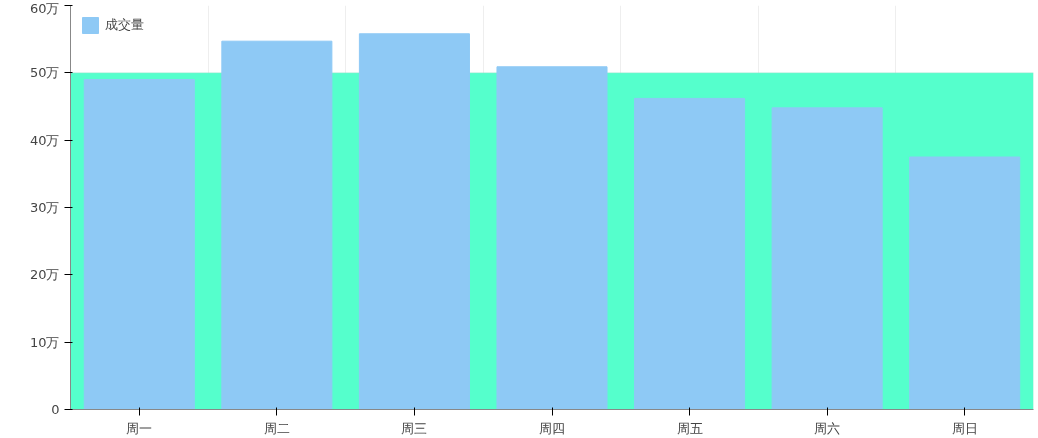 This screenshot has width=1038, height=438. What do you see at coordinates (55, 409) in the screenshot?
I see `y-tick-label: 0` at bounding box center [55, 409].